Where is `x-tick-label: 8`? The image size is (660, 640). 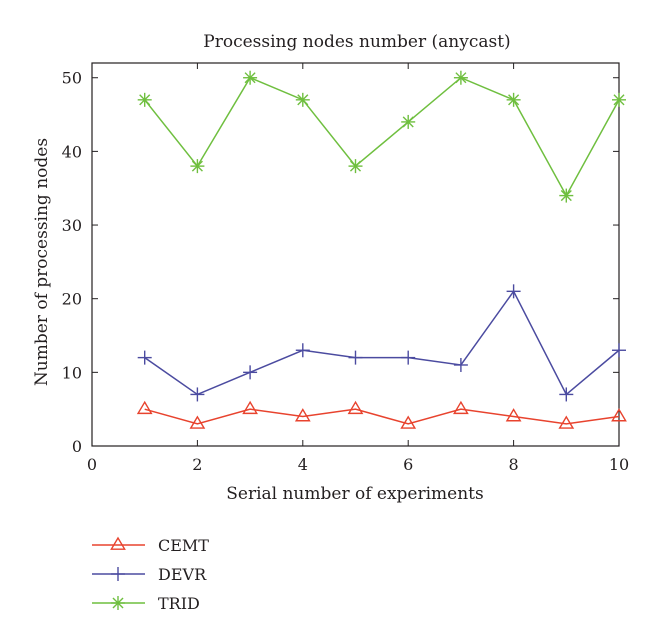 x-tick-label: 8 is located at coordinates (514, 464).